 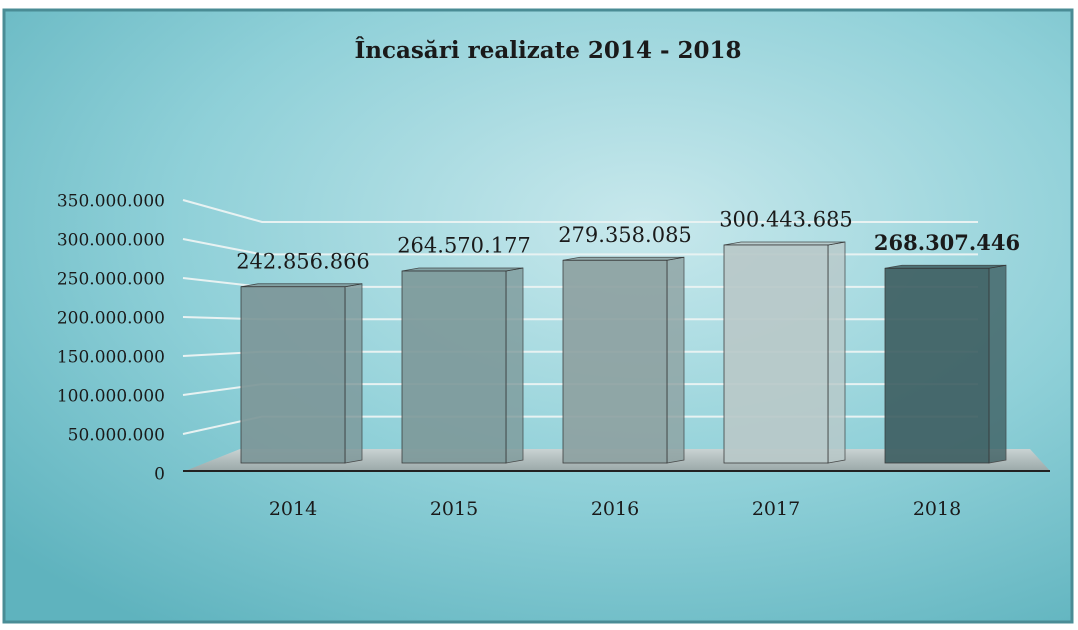 What do you see at coordinates (937, 509) in the screenshot?
I see `x-tick-label: 2018` at bounding box center [937, 509].